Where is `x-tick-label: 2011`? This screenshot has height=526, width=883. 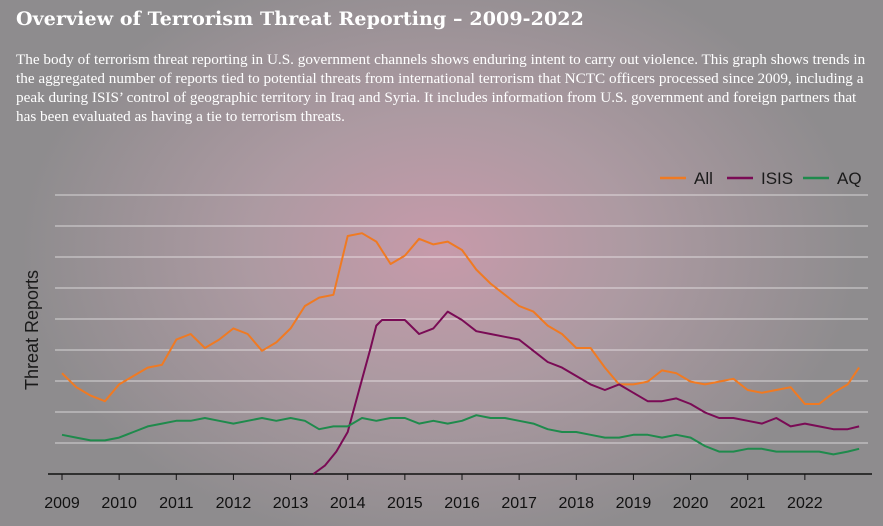
x-tick-label: 2011 is located at coordinates (176, 503).